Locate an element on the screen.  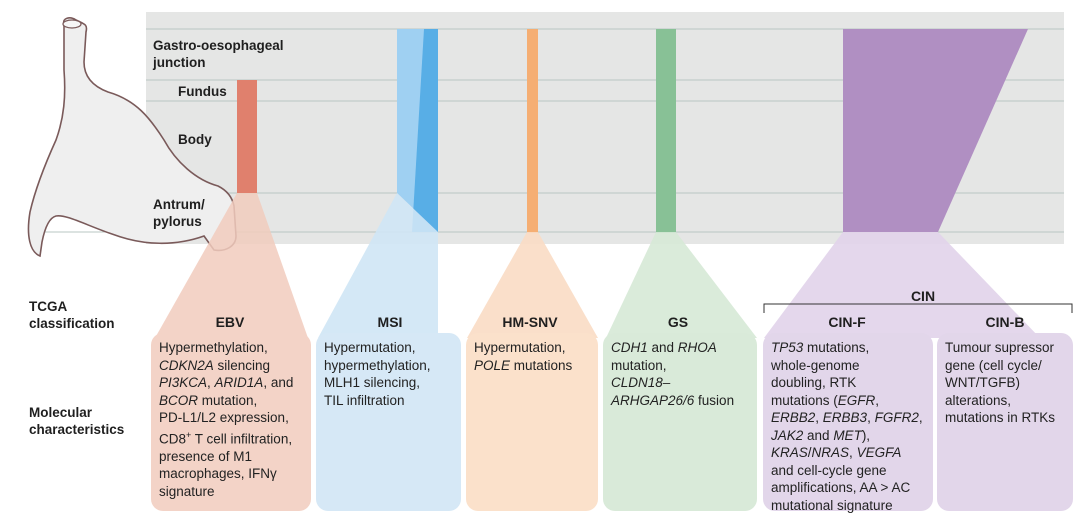
cin-funnel is located at coordinates (902, 285).